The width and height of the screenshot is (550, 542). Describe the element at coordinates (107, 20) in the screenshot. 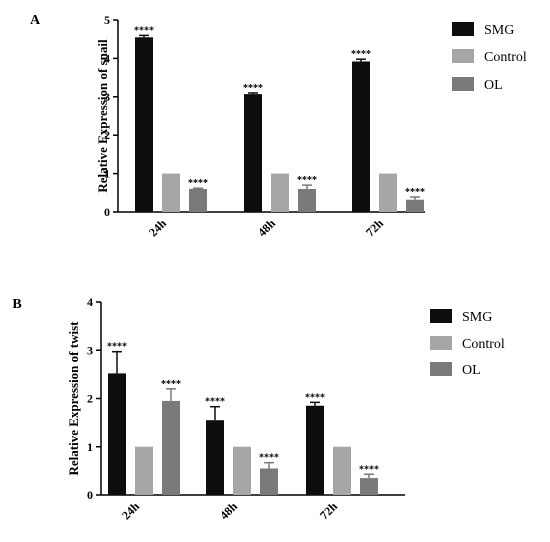

I see `y-tick-label: 5` at that location.